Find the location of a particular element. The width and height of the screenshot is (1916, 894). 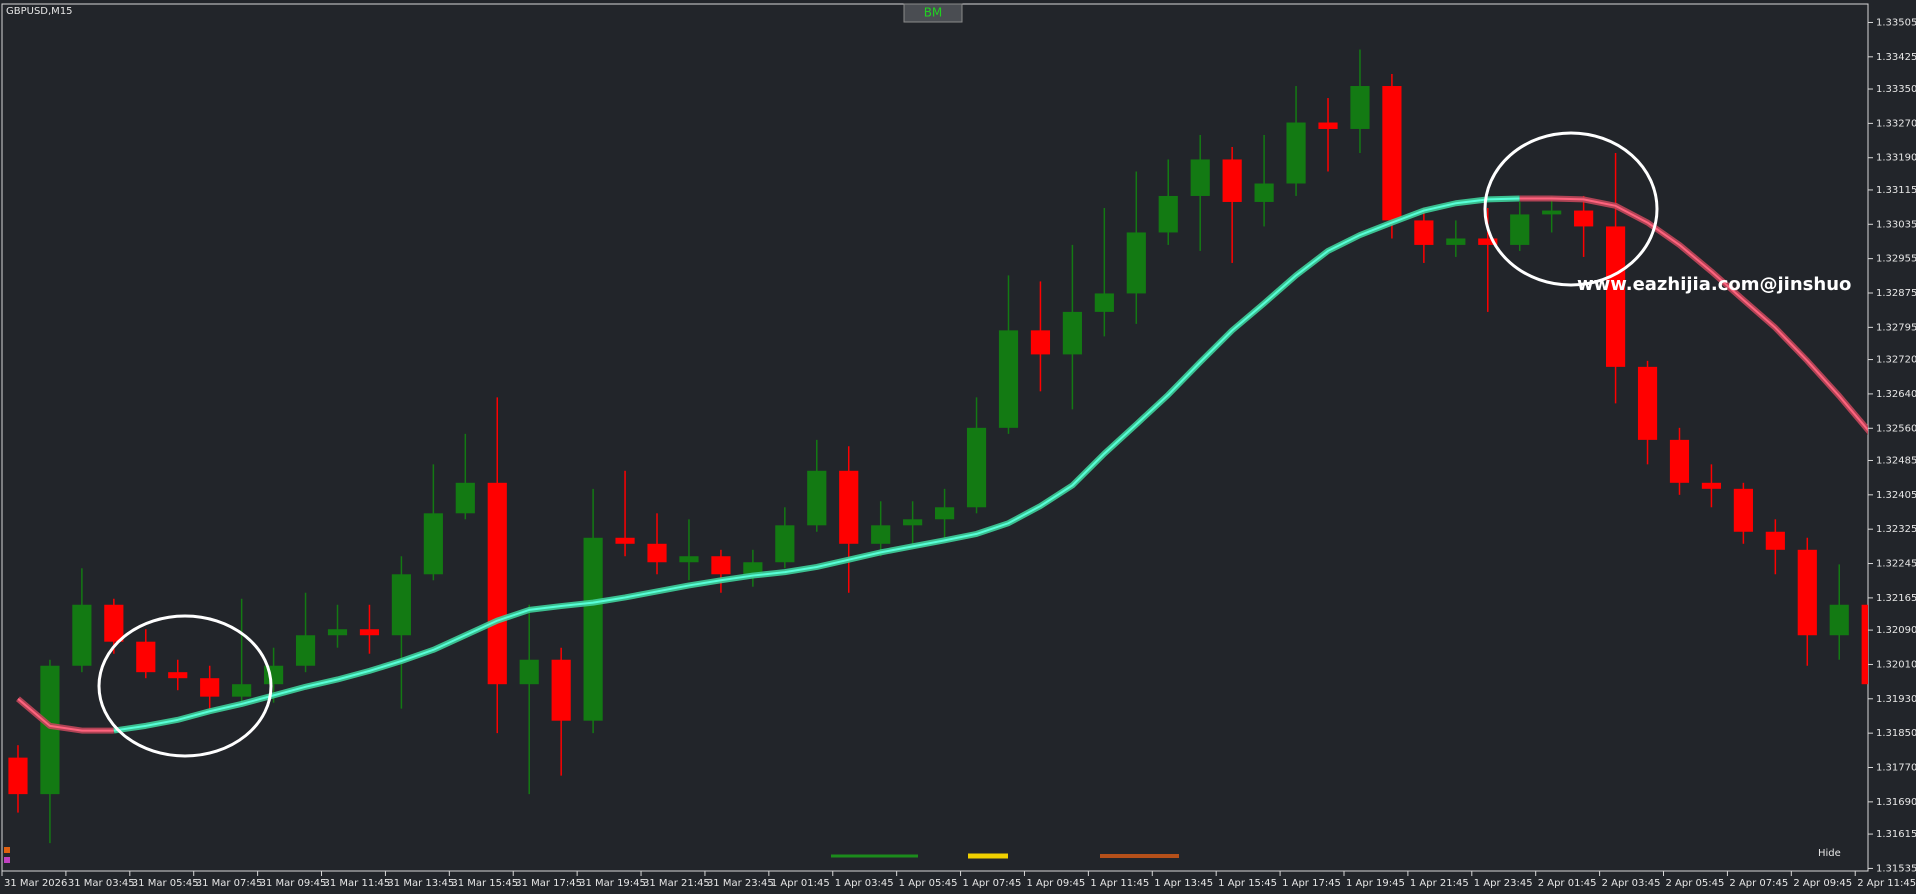

annotation-circle is located at coordinates (185, 686).